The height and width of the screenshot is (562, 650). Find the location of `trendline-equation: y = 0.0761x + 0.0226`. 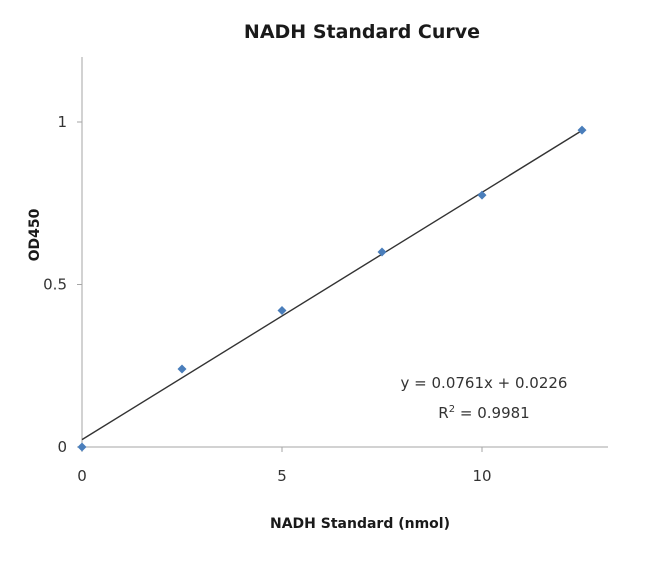

trendline-equation: y = 0.0761x + 0.0226 is located at coordinates (484, 383).